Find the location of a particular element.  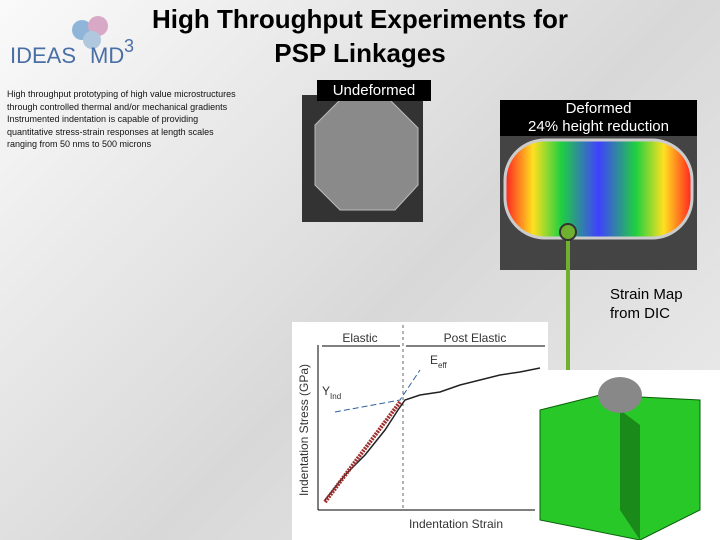

strain-map-label: Strain Map from DIC is located at coordinates (646, 304).